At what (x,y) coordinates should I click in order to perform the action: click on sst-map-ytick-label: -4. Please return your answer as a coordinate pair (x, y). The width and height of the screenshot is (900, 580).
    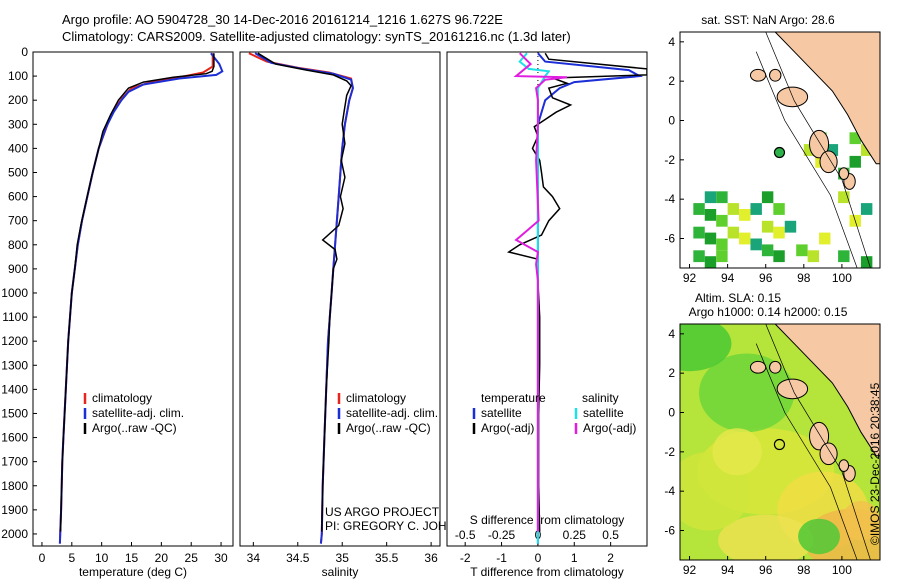
    Looking at the image, I should click on (669, 199).